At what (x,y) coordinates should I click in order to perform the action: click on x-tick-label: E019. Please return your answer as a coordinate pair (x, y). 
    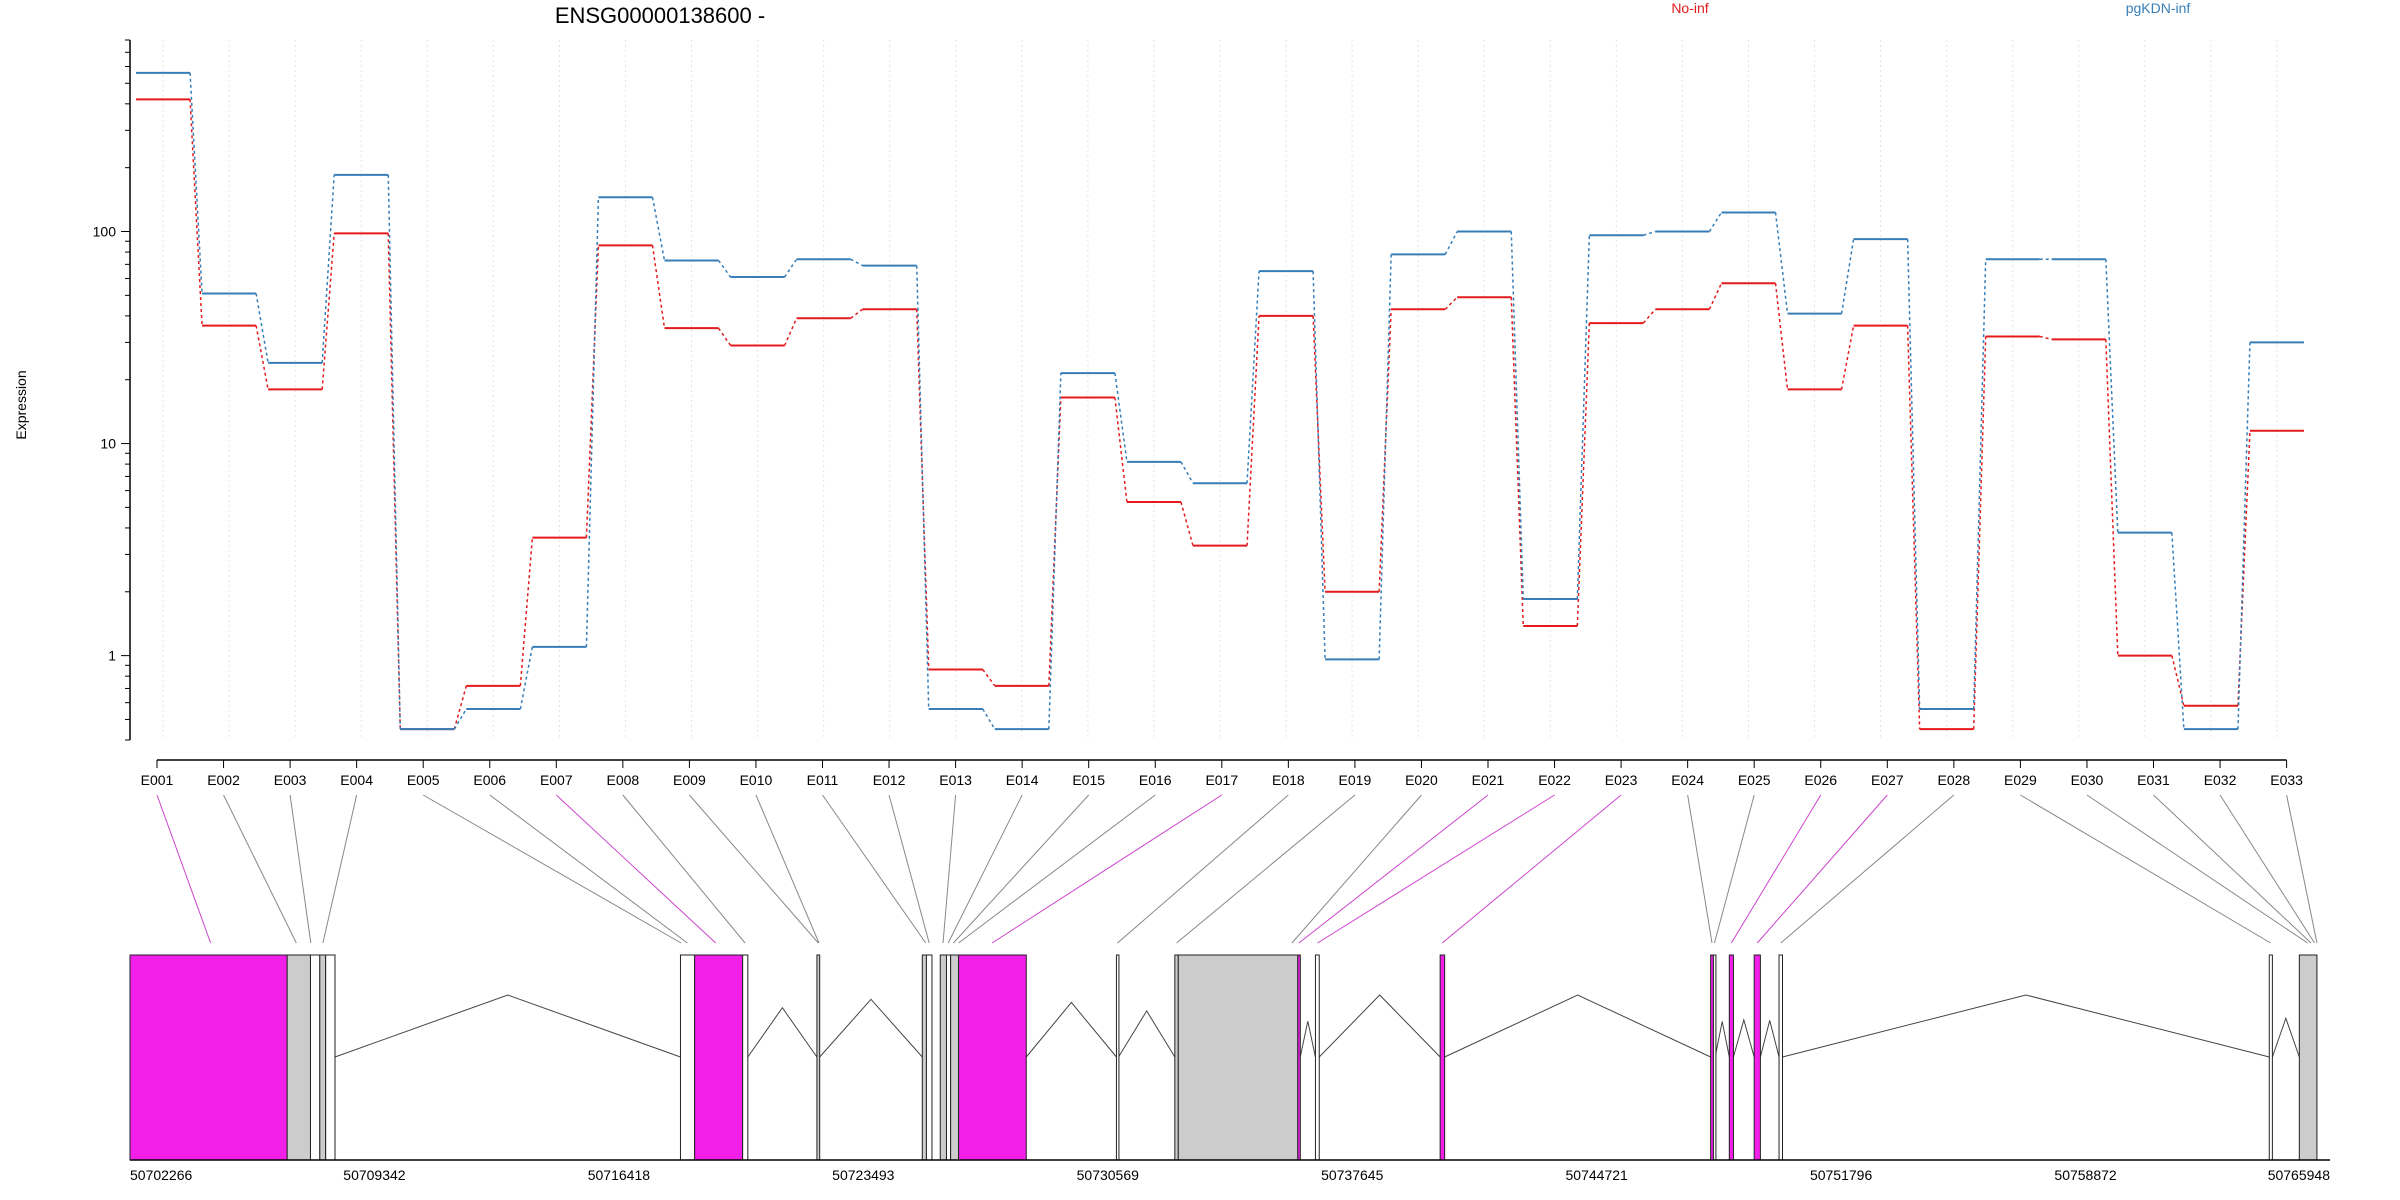
    Looking at the image, I should click on (1355, 780).